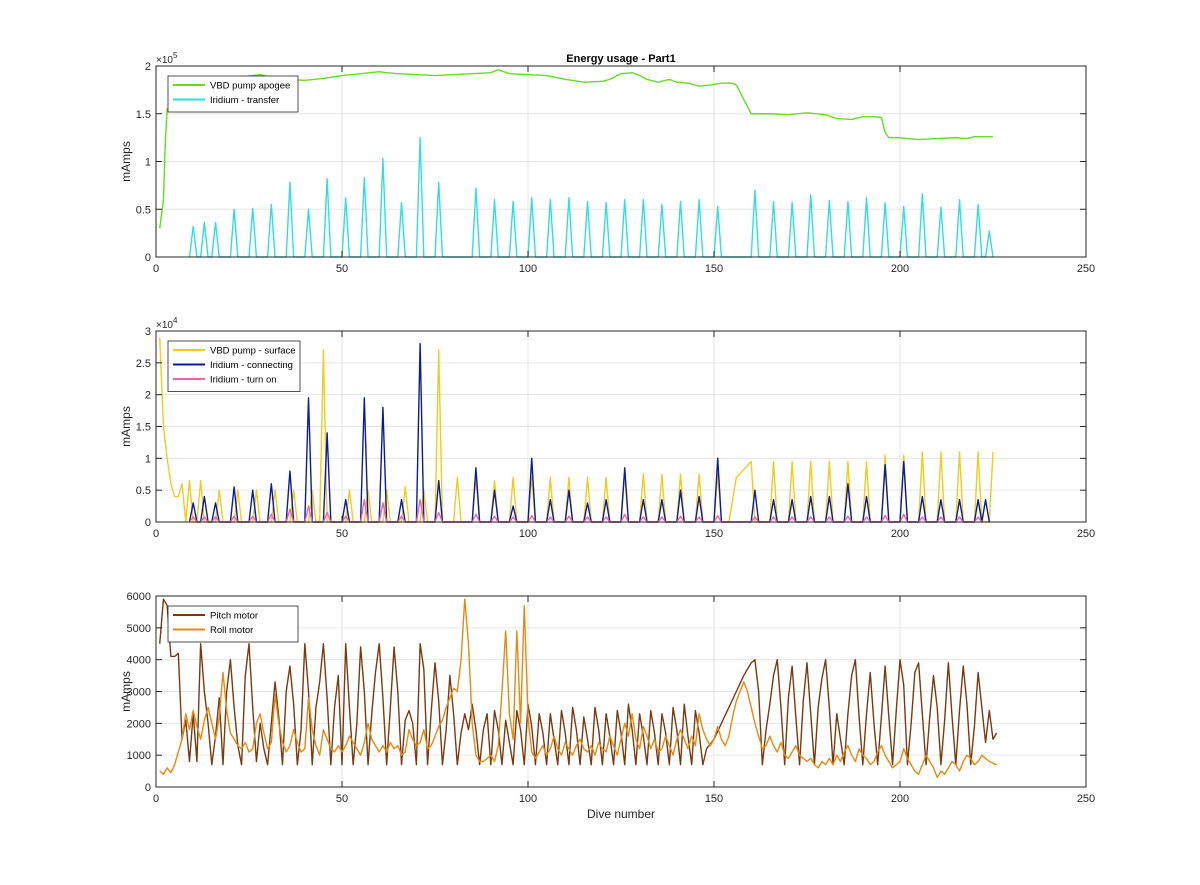 The image size is (1200, 885). I want to click on x-tick-label: 200, so click(900, 534).